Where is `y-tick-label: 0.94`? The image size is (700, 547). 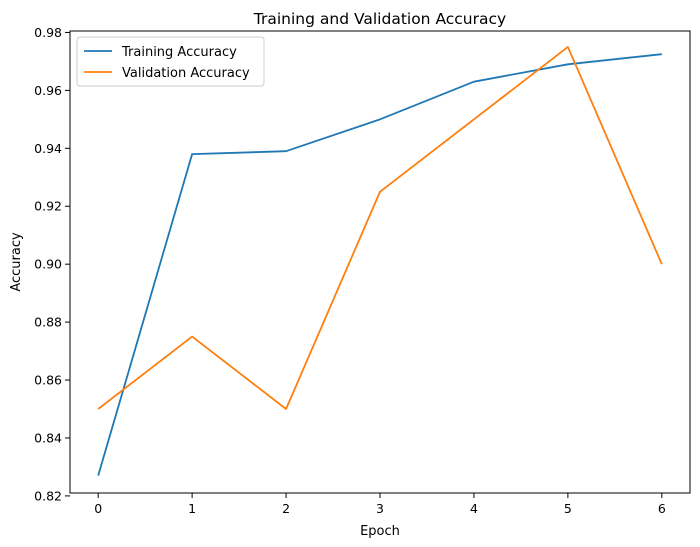
y-tick-label: 0.94 is located at coordinates (48, 148).